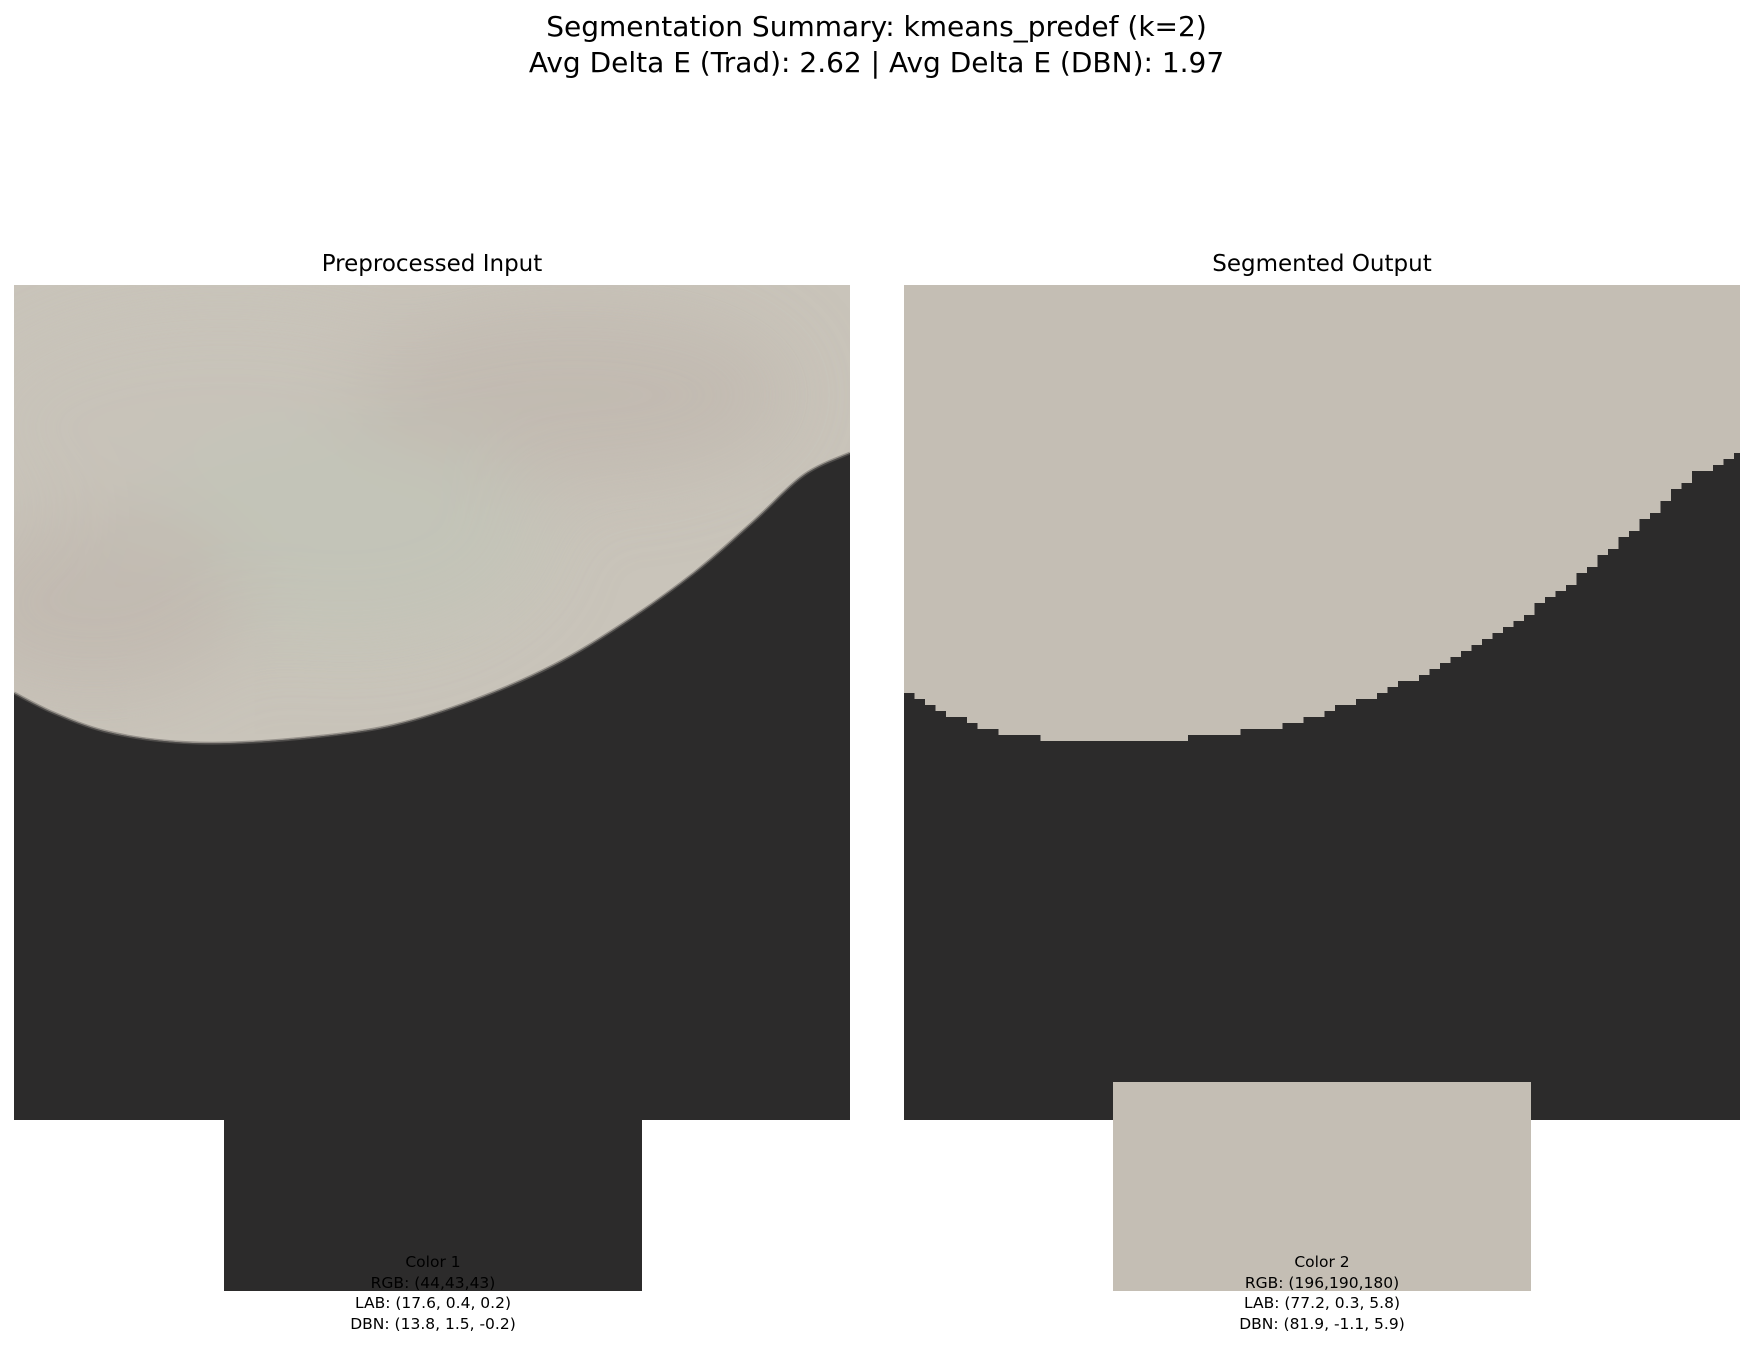 Image resolution: width=1753 pixels, height=1349 pixels. Describe the element at coordinates (1322, 1323) in the screenshot. I see `color-2-dbn: DBN: (81.9, -1.1, 5.9)` at that location.